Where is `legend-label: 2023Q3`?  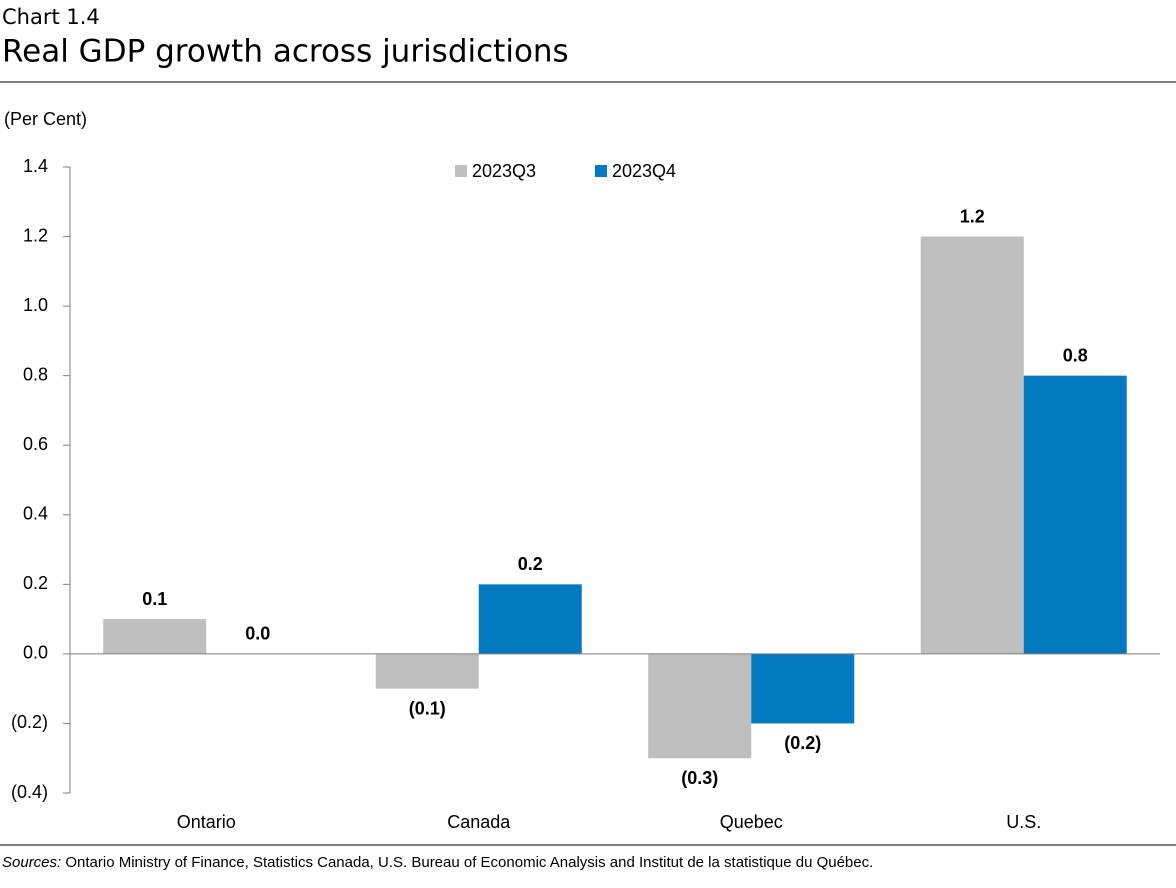
legend-label: 2023Q3 is located at coordinates (504, 171).